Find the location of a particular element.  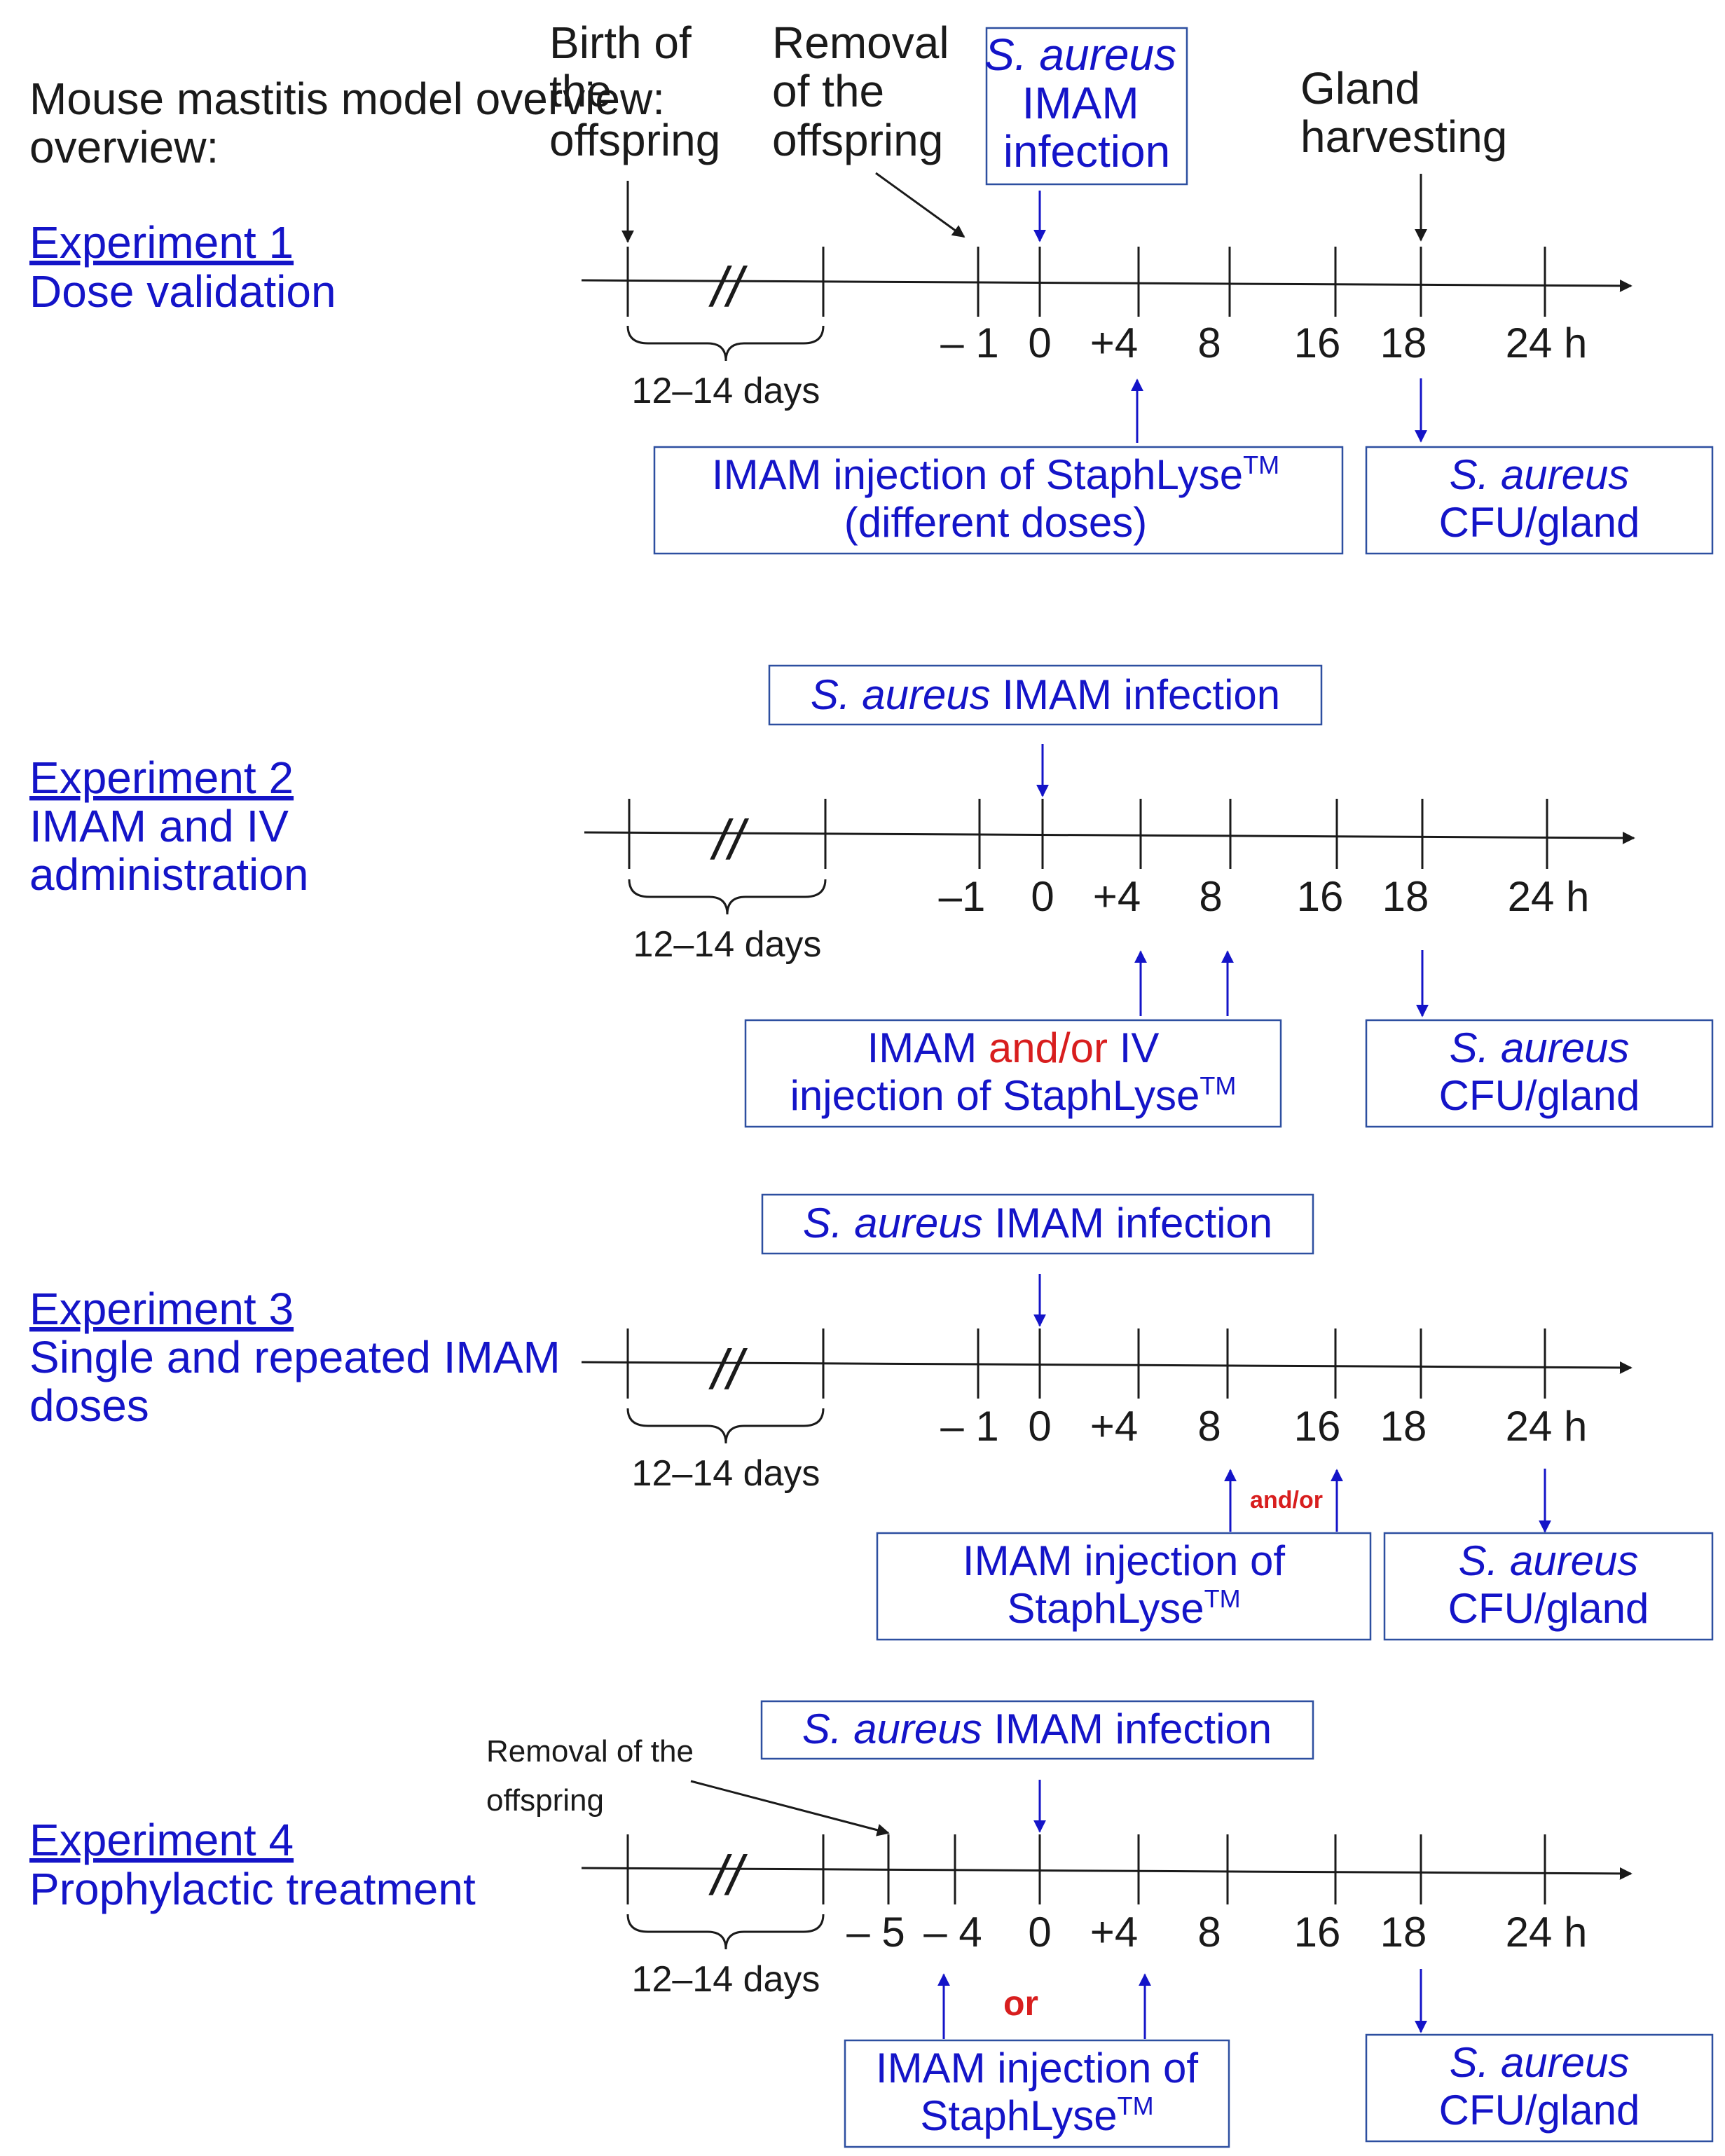

exp4-treatment-box is located at coordinates (1037, 2093).